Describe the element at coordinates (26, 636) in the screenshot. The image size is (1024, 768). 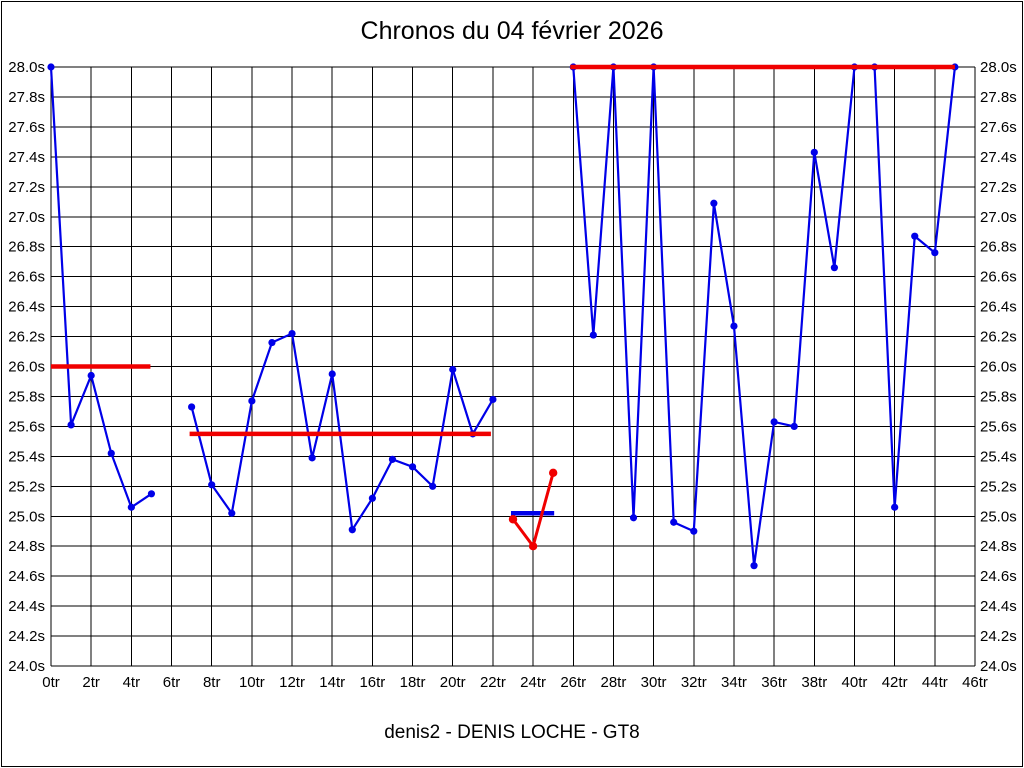
I see `y-axis-tick-label-left: 24.2s` at that location.